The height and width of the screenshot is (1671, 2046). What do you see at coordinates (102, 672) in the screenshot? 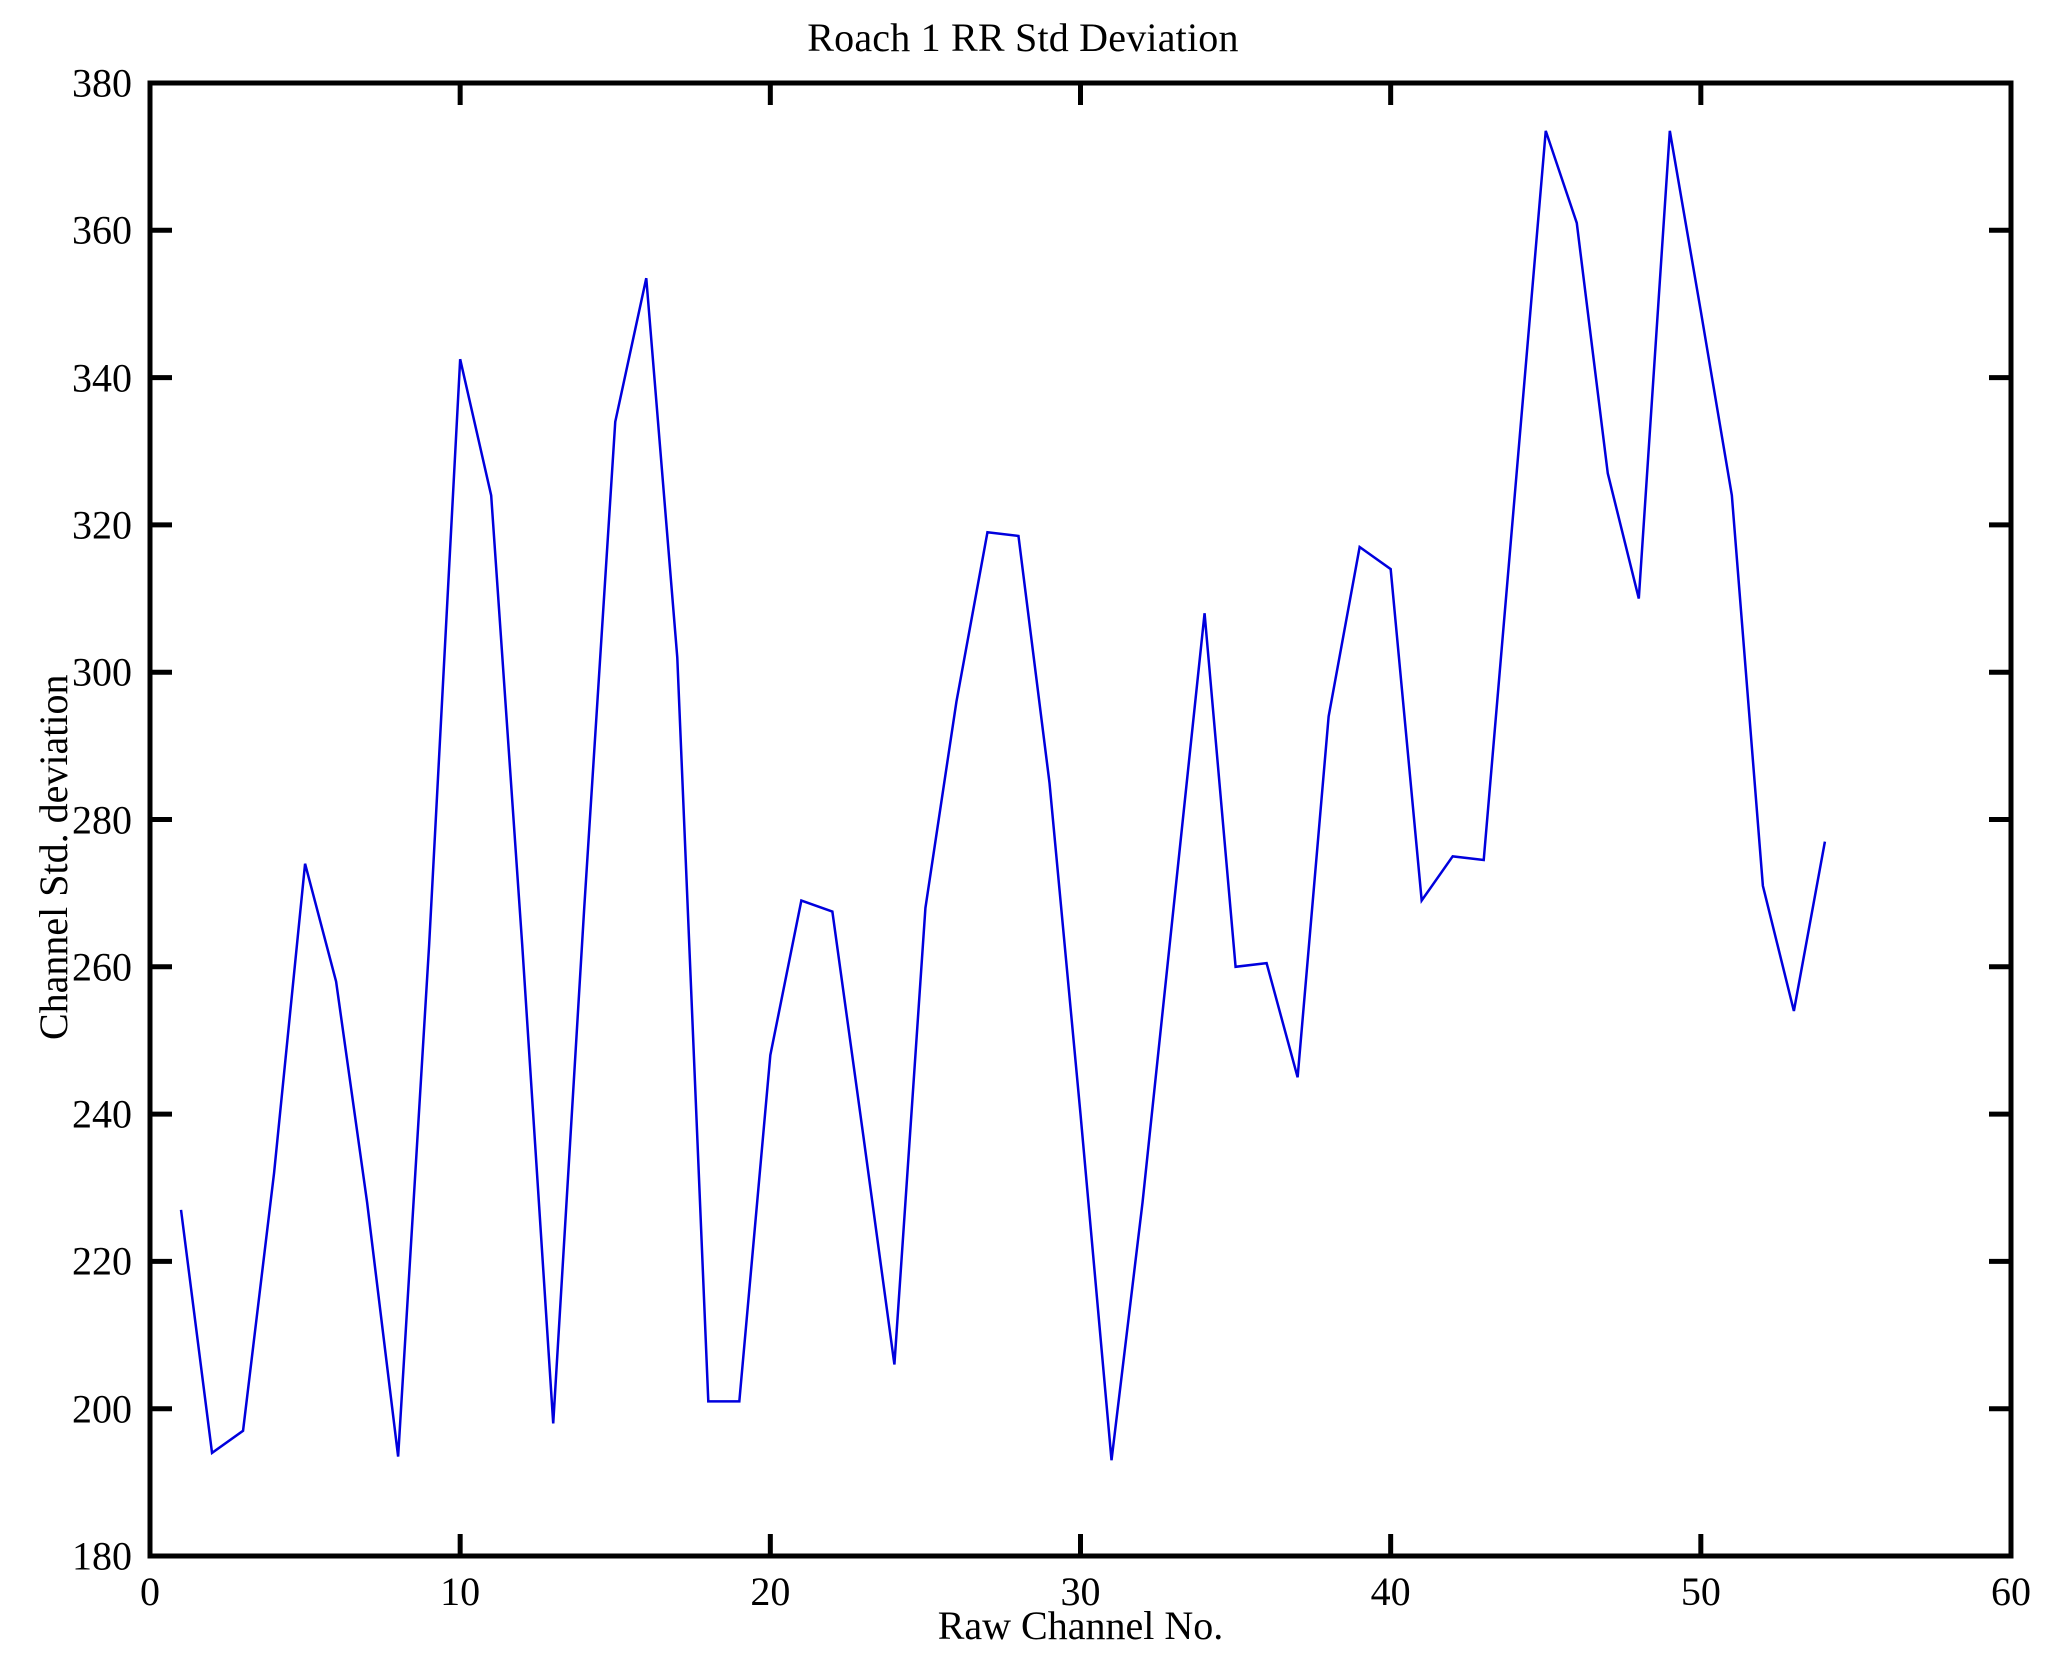
I see `y-tick-label: 300` at bounding box center [102, 672].